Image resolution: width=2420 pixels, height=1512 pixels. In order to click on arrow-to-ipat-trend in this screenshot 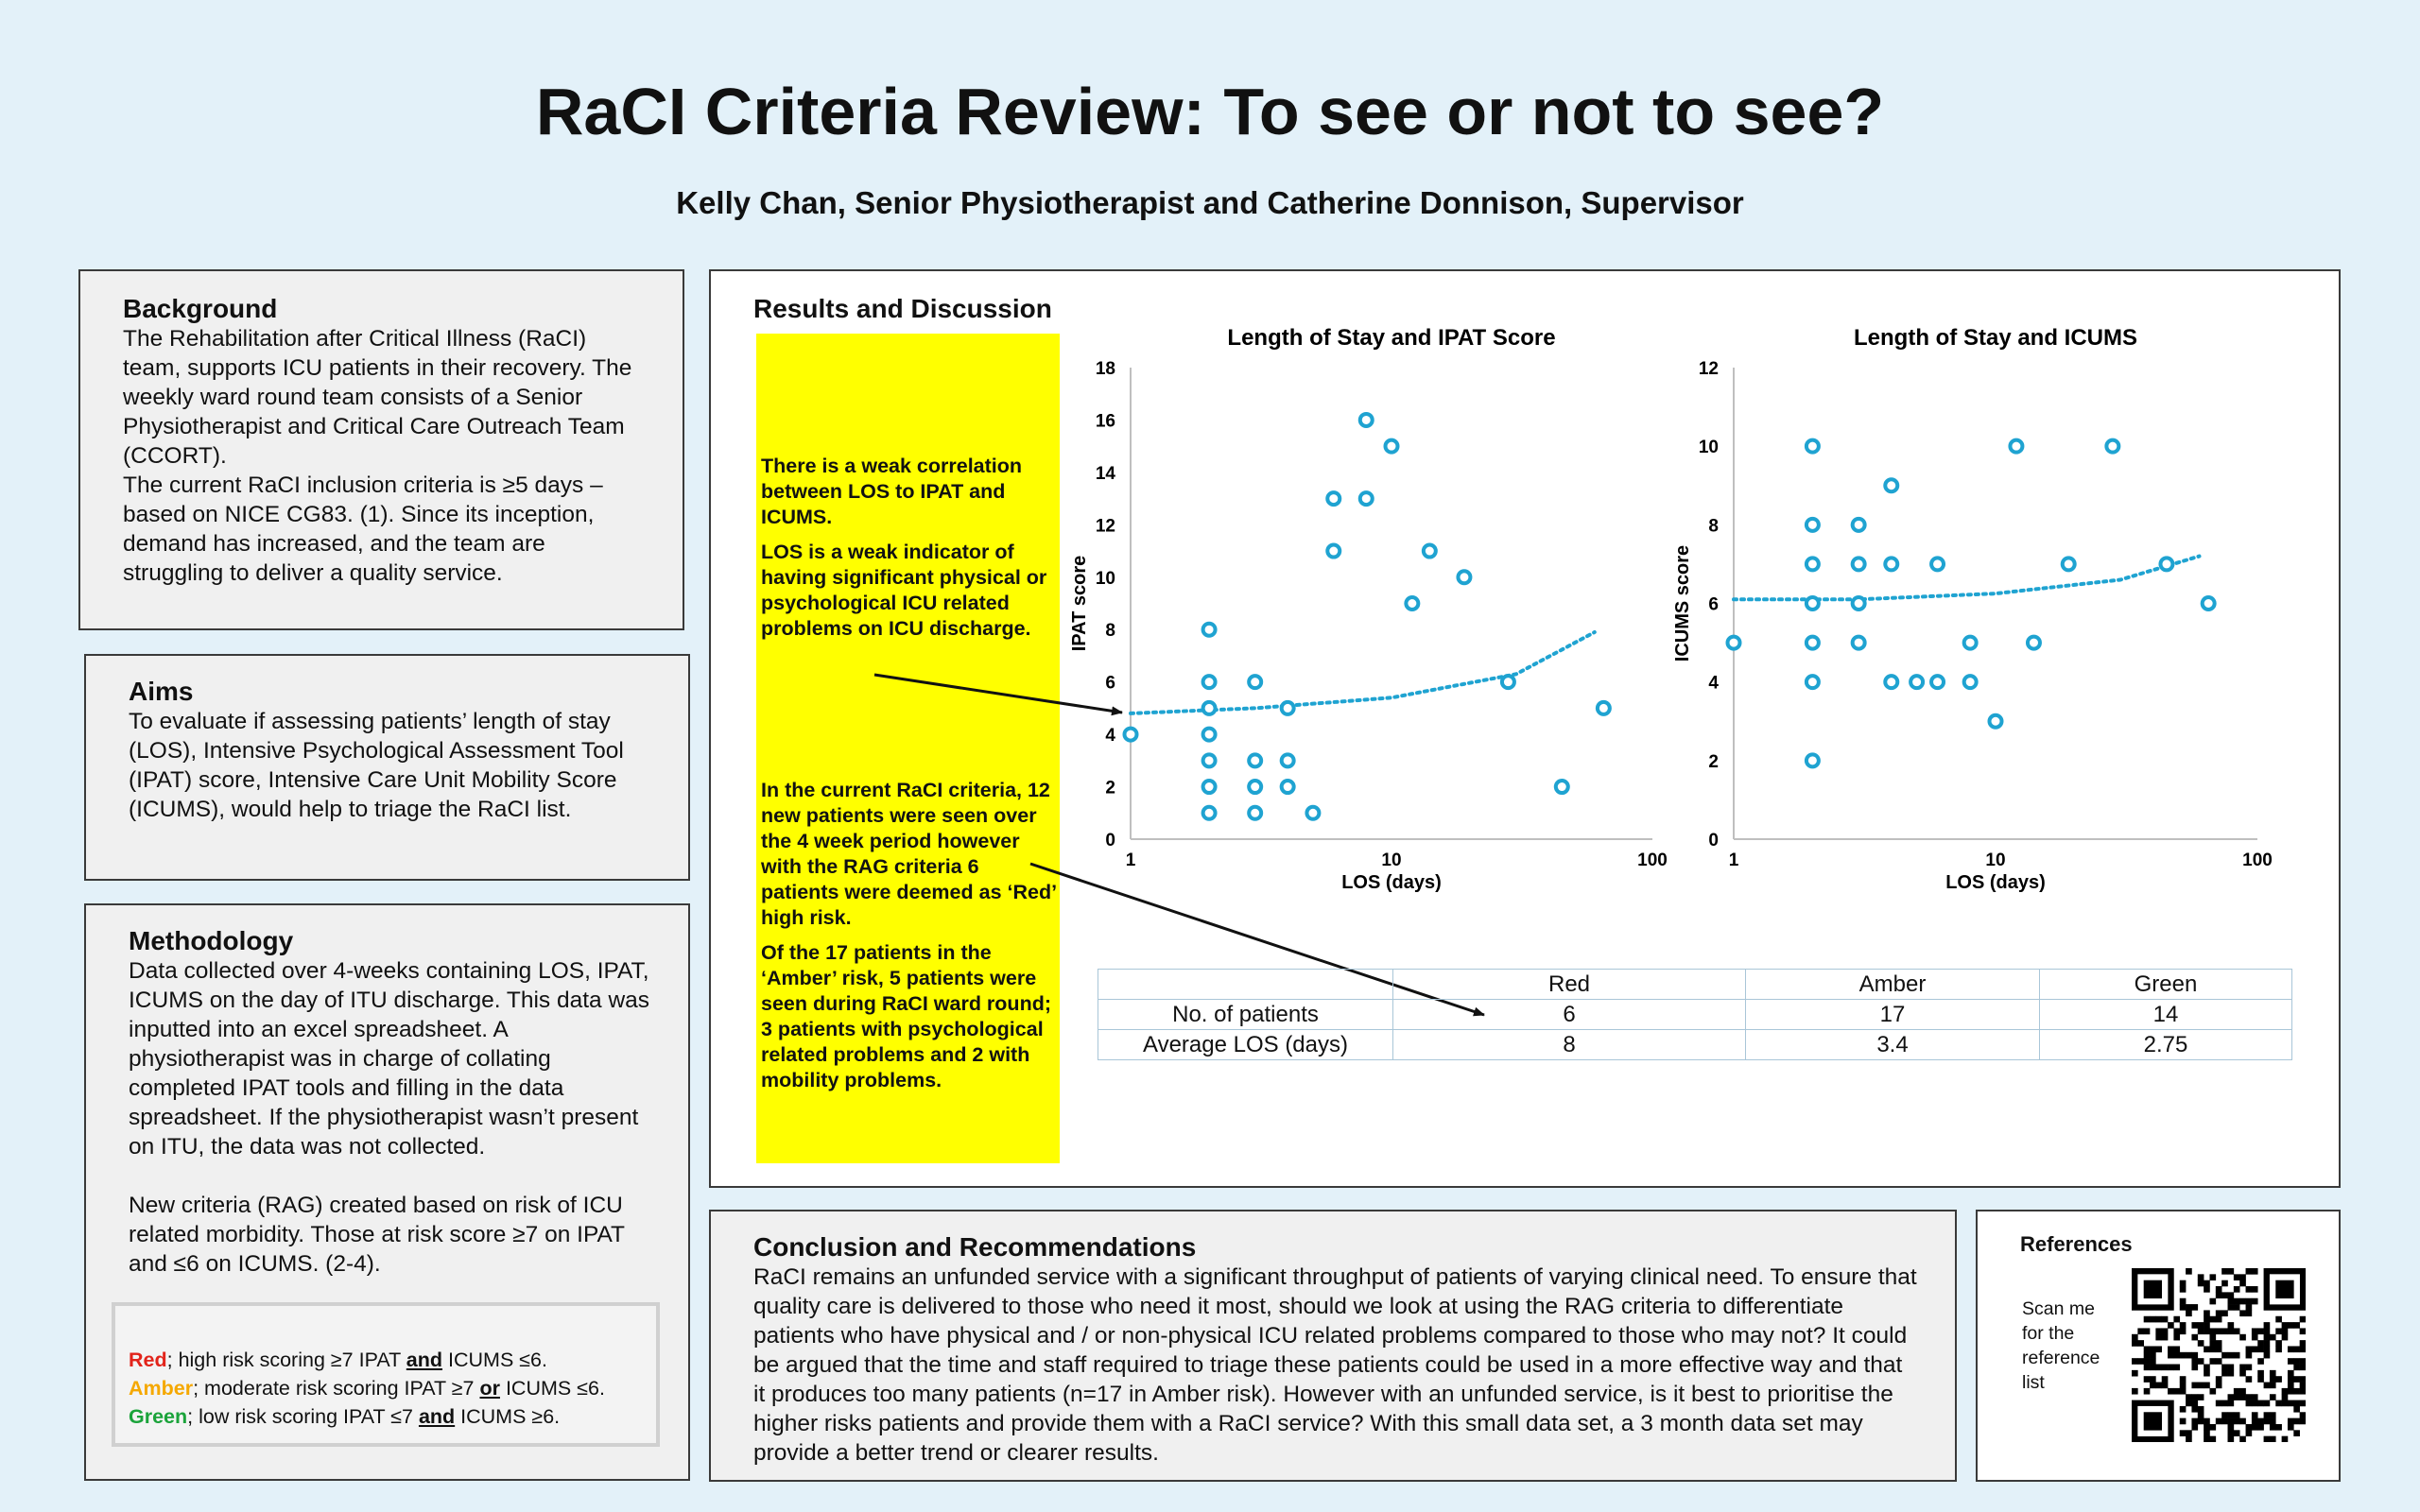, I will do `click(998, 694)`.